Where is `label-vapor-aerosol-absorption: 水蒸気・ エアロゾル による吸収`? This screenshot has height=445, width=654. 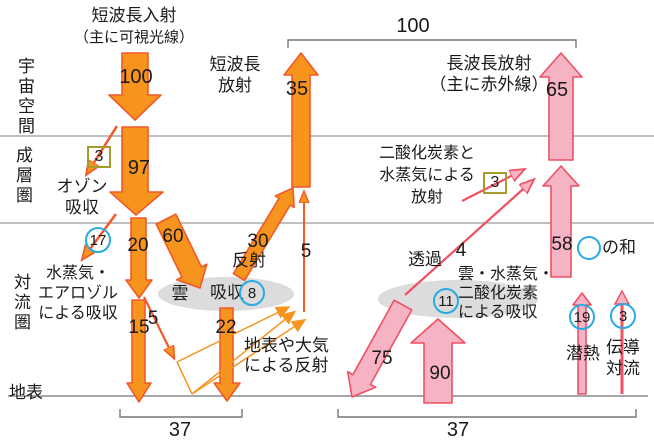
label-vapor-aerosol-absorption: 水蒸気・ エアロゾル による吸収 is located at coordinates (77, 293).